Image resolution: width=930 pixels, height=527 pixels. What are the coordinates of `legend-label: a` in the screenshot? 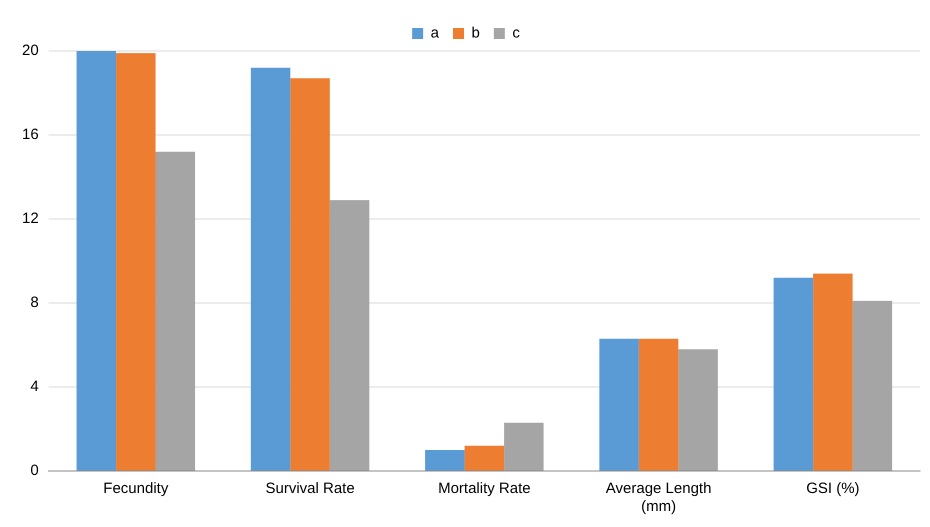 It's located at (435, 33).